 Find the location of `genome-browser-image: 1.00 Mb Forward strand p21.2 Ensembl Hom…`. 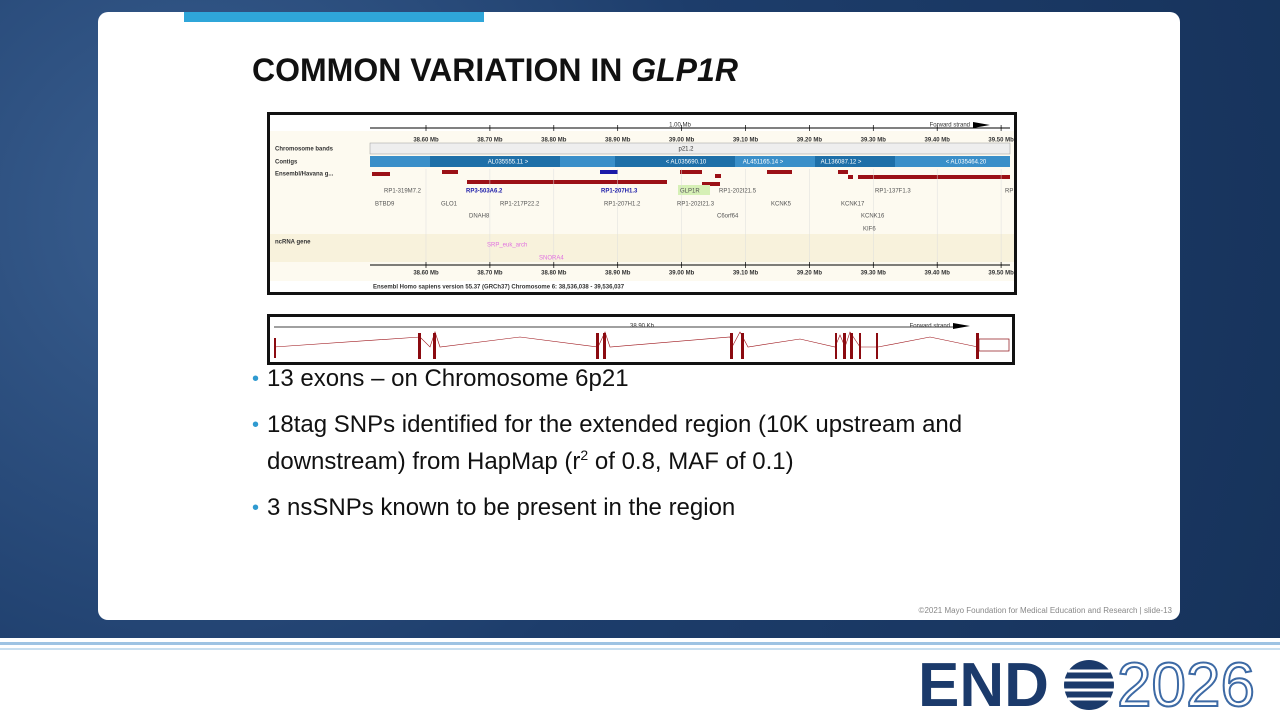

genome-browser-image: 1.00 Mb Forward strand p21.2 Ensembl Hom… is located at coordinates (642, 206).